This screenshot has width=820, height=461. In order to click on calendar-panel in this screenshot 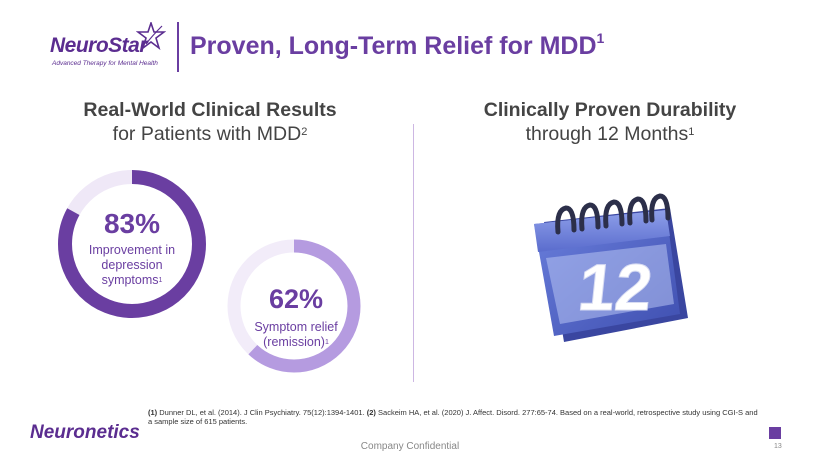, I will do `click(610, 284)`.